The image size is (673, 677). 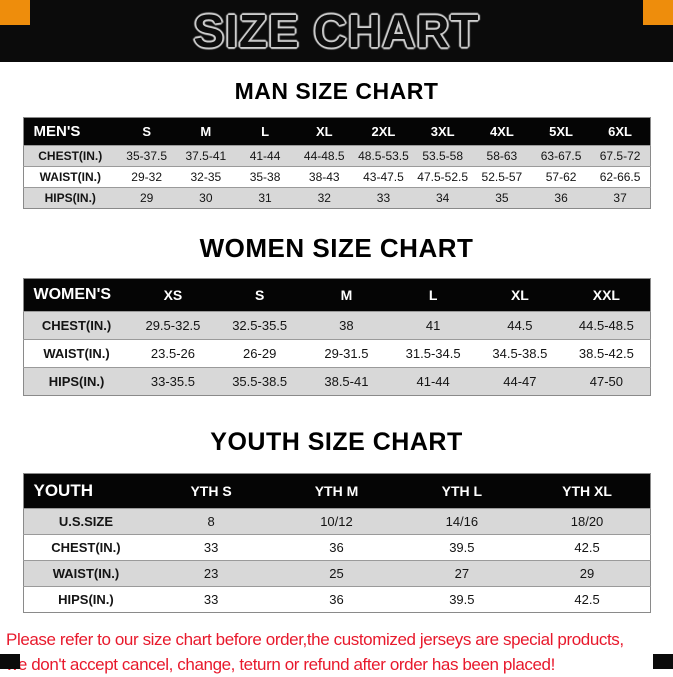 I want to click on size-header-cell: 3XL, so click(x=443, y=131).